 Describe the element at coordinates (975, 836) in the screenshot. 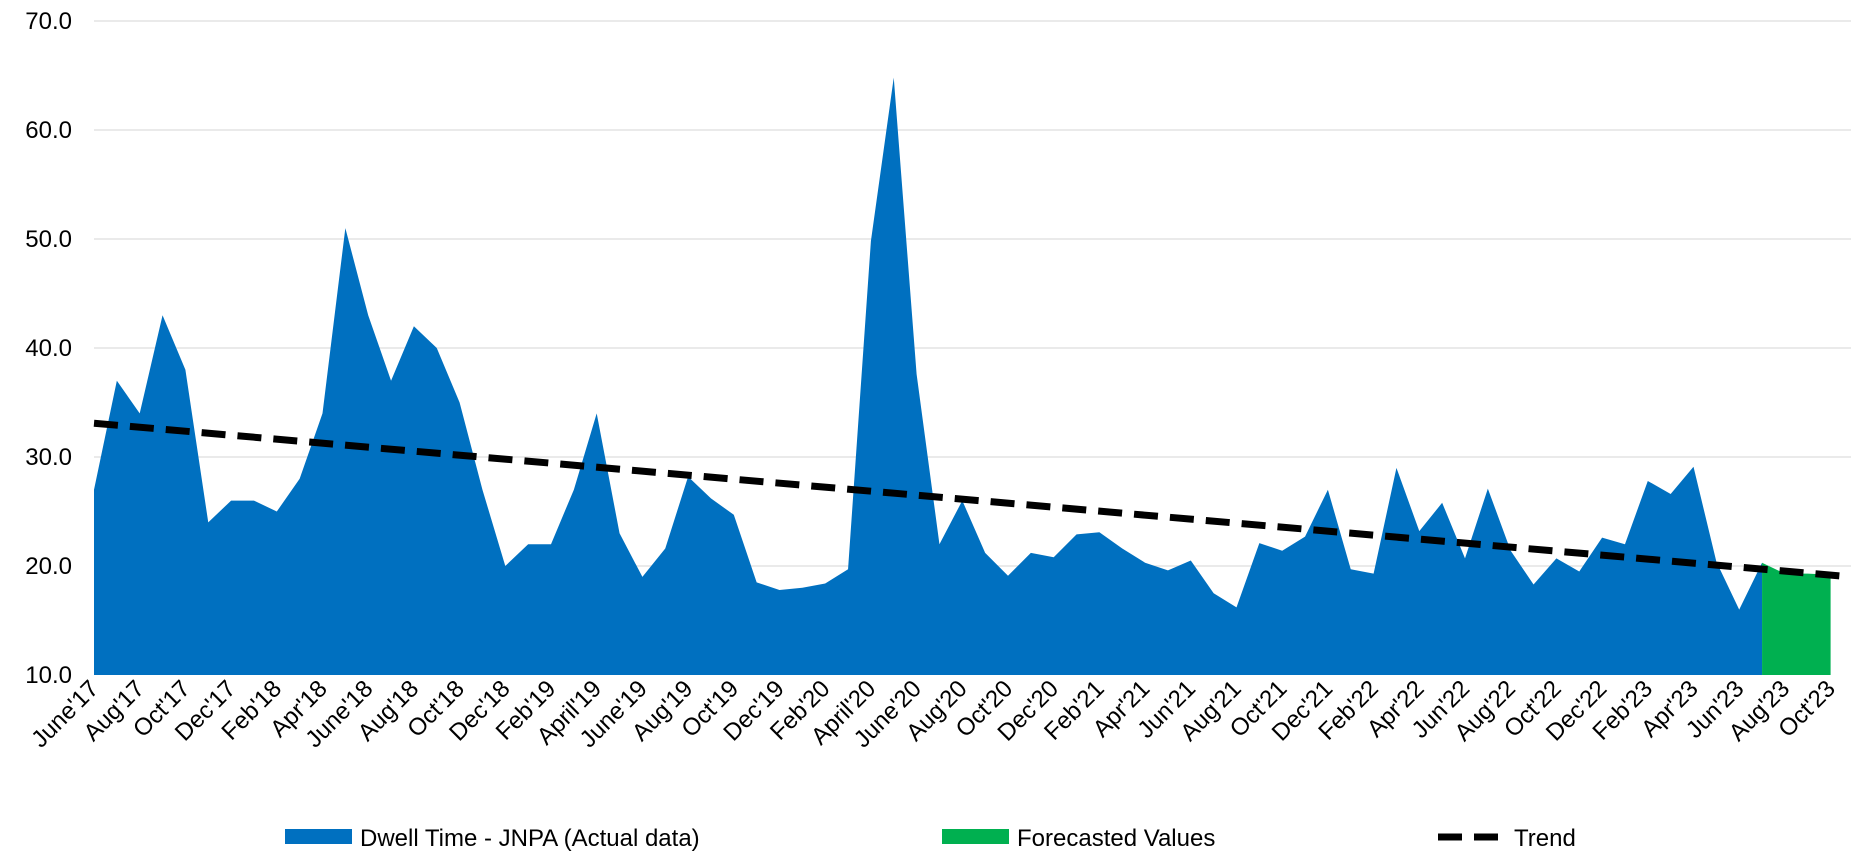

I see `legend-swatch-forecast` at that location.